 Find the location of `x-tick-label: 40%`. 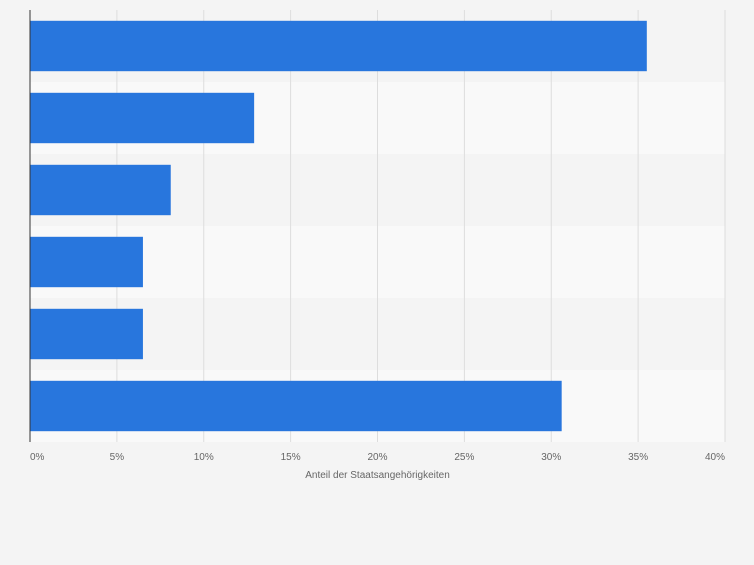

x-tick-label: 40% is located at coordinates (715, 457).